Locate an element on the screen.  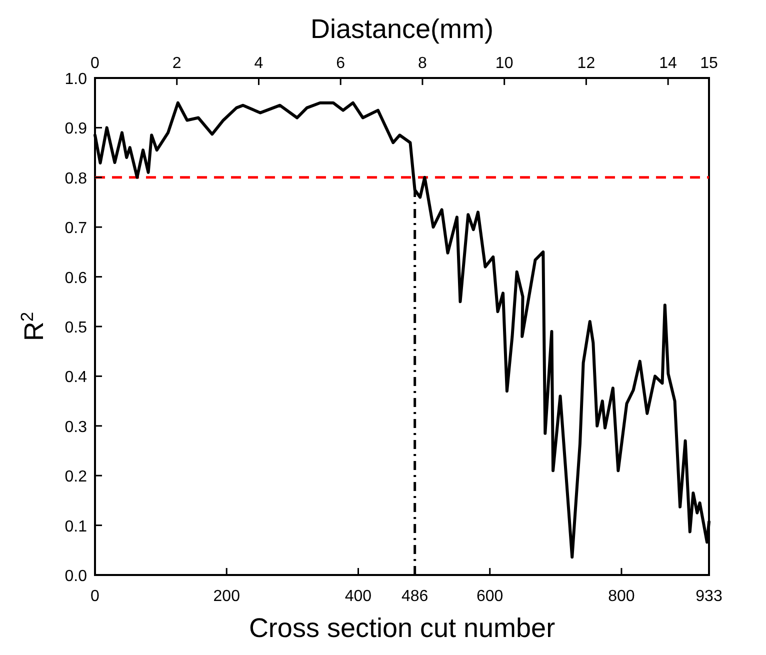
y-tick-label: 1.0 is located at coordinates (76, 79).